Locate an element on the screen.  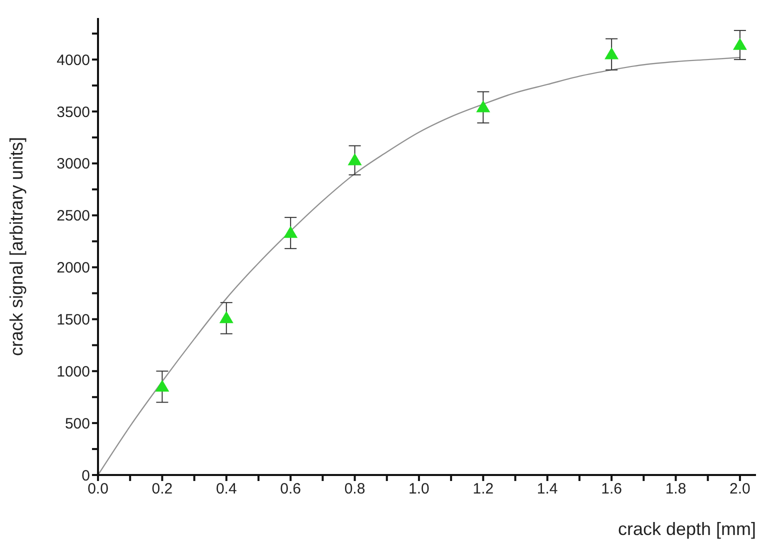
x-tick-label: 0.2 is located at coordinates (162, 489).